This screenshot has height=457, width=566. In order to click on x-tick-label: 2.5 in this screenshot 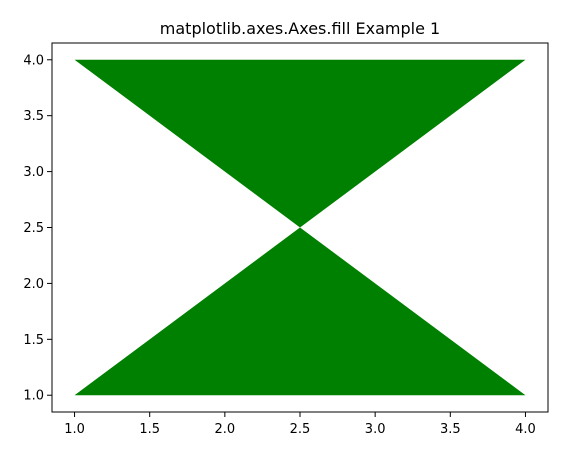, I will do `click(300, 429)`.